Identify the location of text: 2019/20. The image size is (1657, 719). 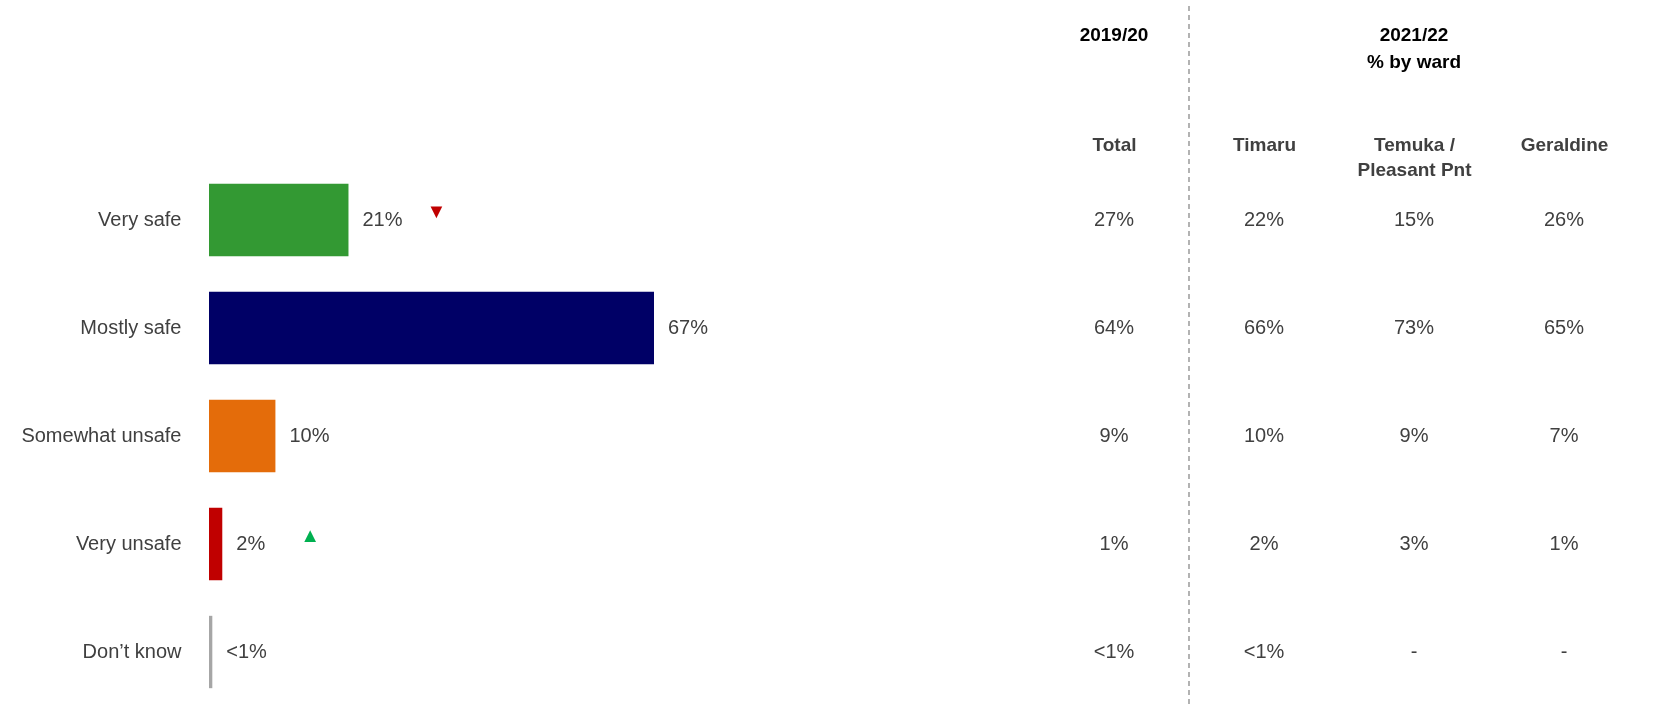
(1114, 34).